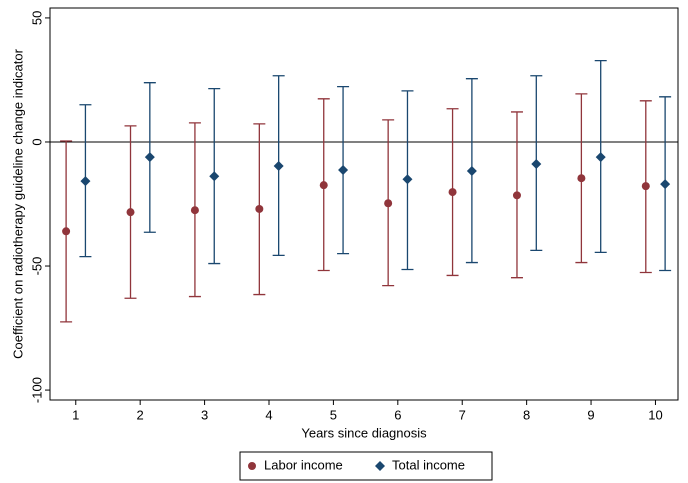 The width and height of the screenshot is (688, 483). Describe the element at coordinates (366, 466) in the screenshot. I see `legend-box` at that location.